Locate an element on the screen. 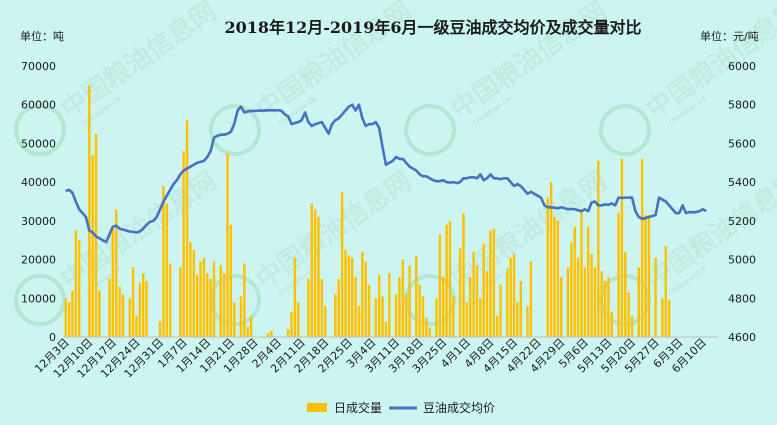 Image resolution: width=777 pixels, height=425 pixels. left-tick-label: 20000 is located at coordinates (38, 260).